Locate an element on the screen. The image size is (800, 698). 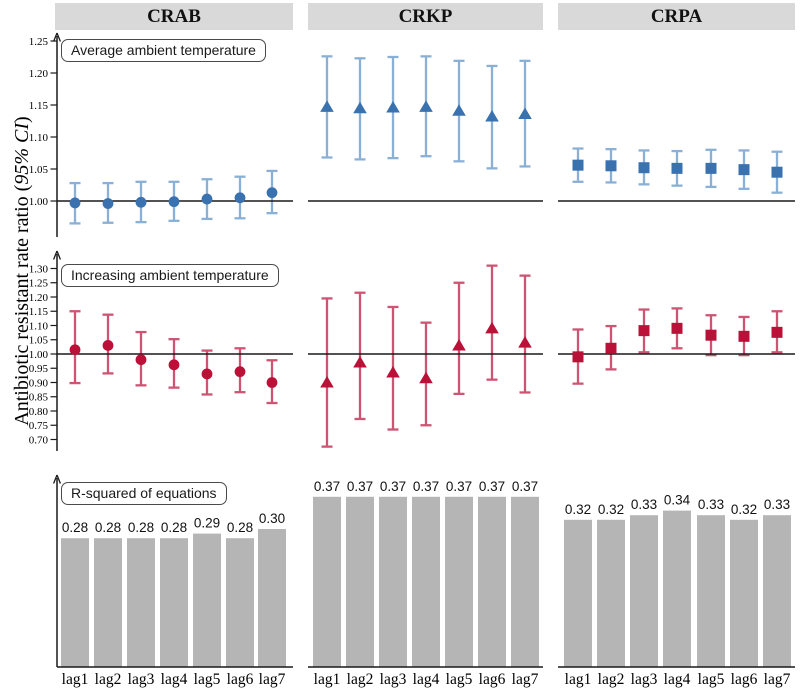
y-tick-label: 1.25 is located at coordinates (39, 284).